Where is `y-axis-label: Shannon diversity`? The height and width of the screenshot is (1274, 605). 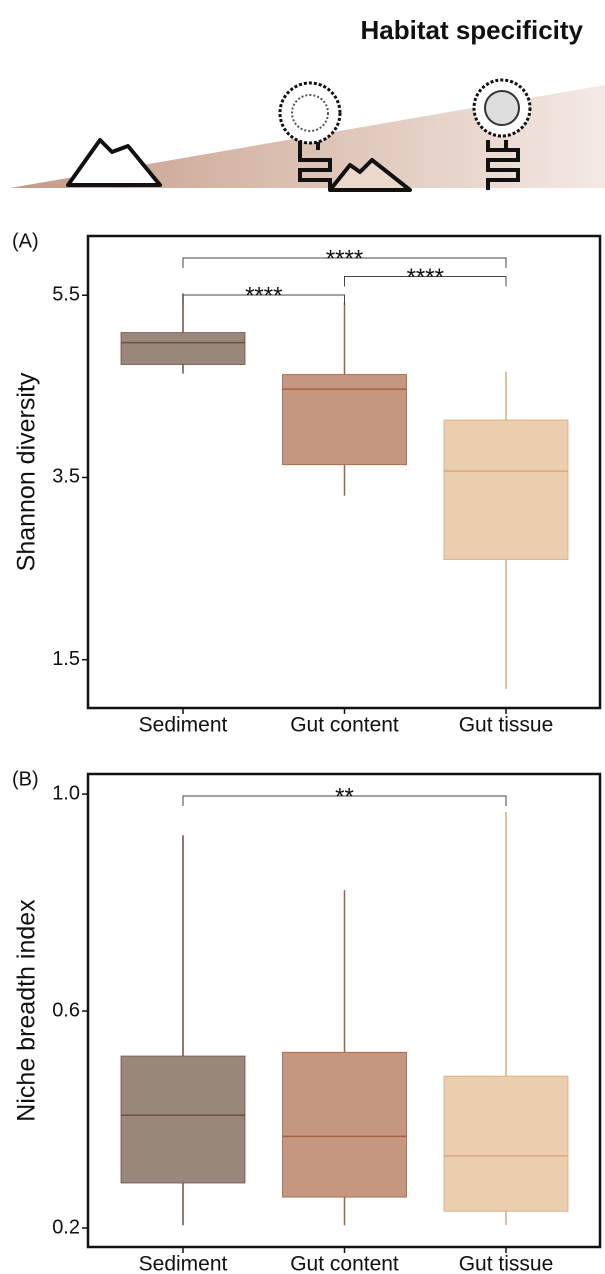 y-axis-label: Shannon diversity is located at coordinates (27, 471).